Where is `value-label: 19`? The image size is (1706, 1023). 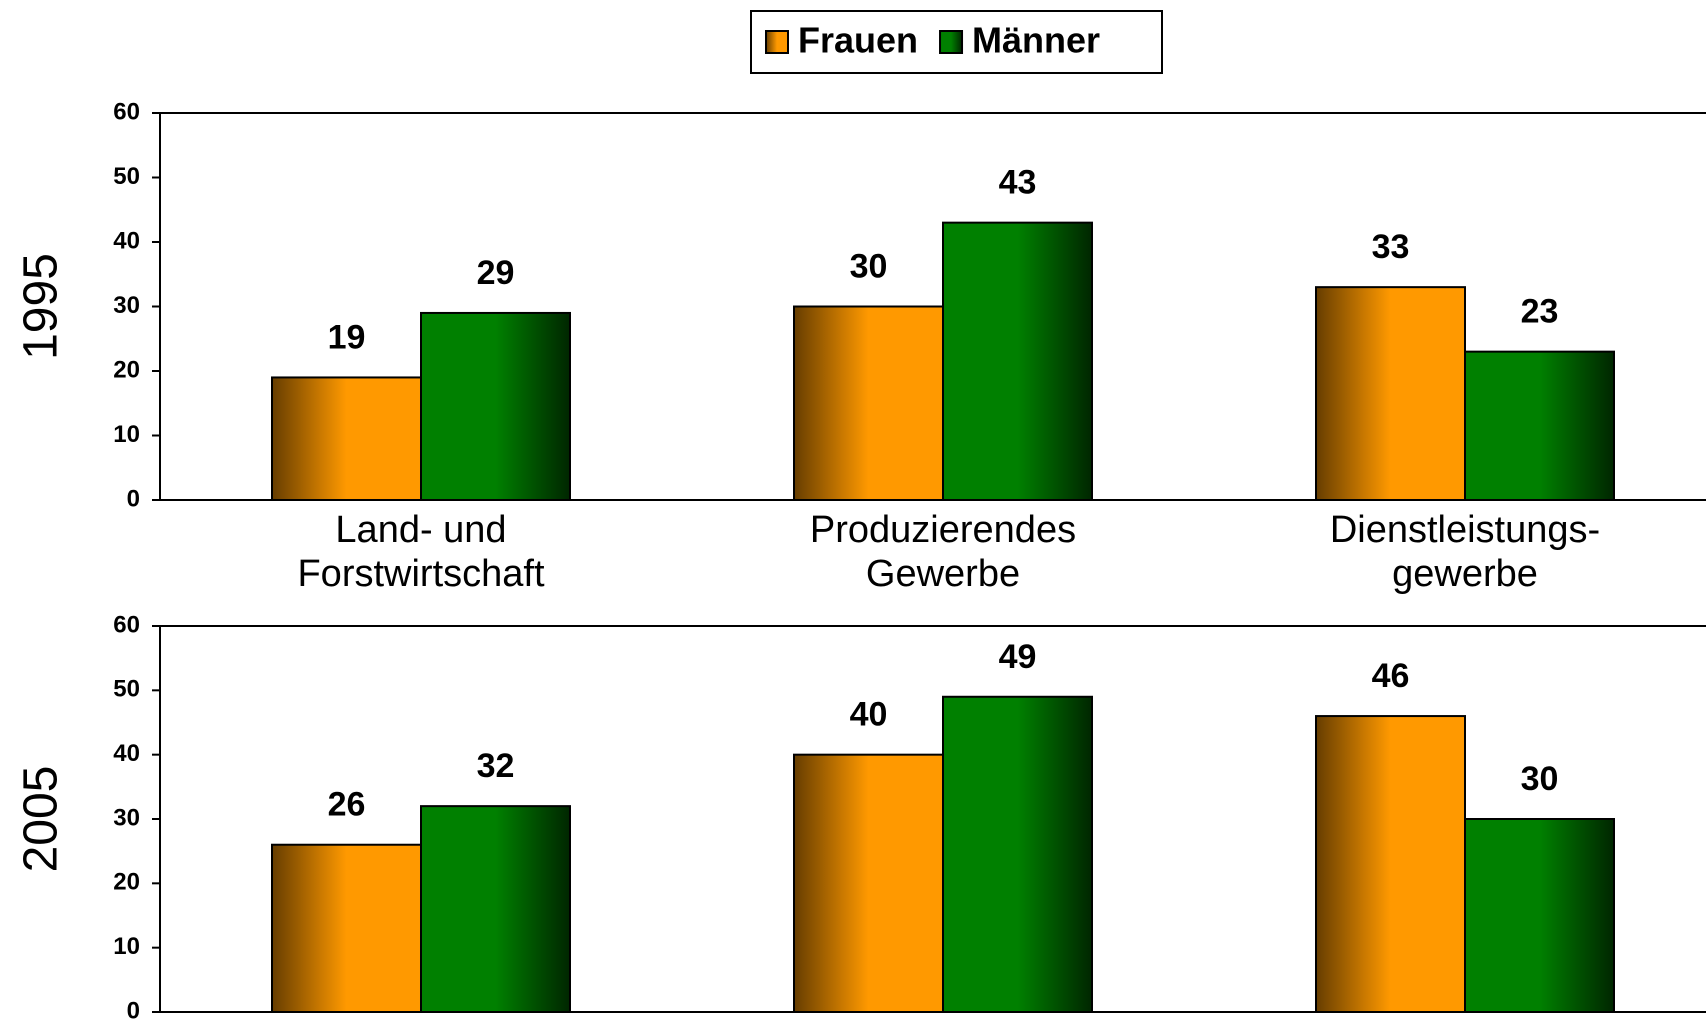 value-label: 19 is located at coordinates (347, 337).